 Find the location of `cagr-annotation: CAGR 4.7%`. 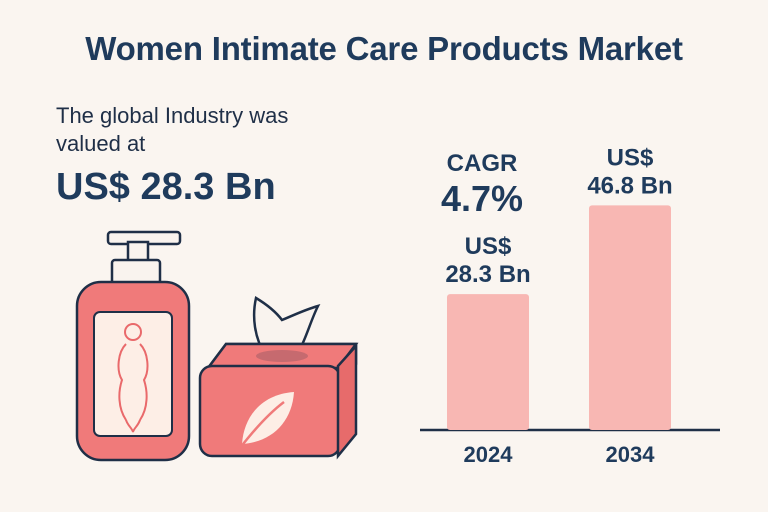

cagr-annotation: CAGR 4.7% is located at coordinates (482, 185).